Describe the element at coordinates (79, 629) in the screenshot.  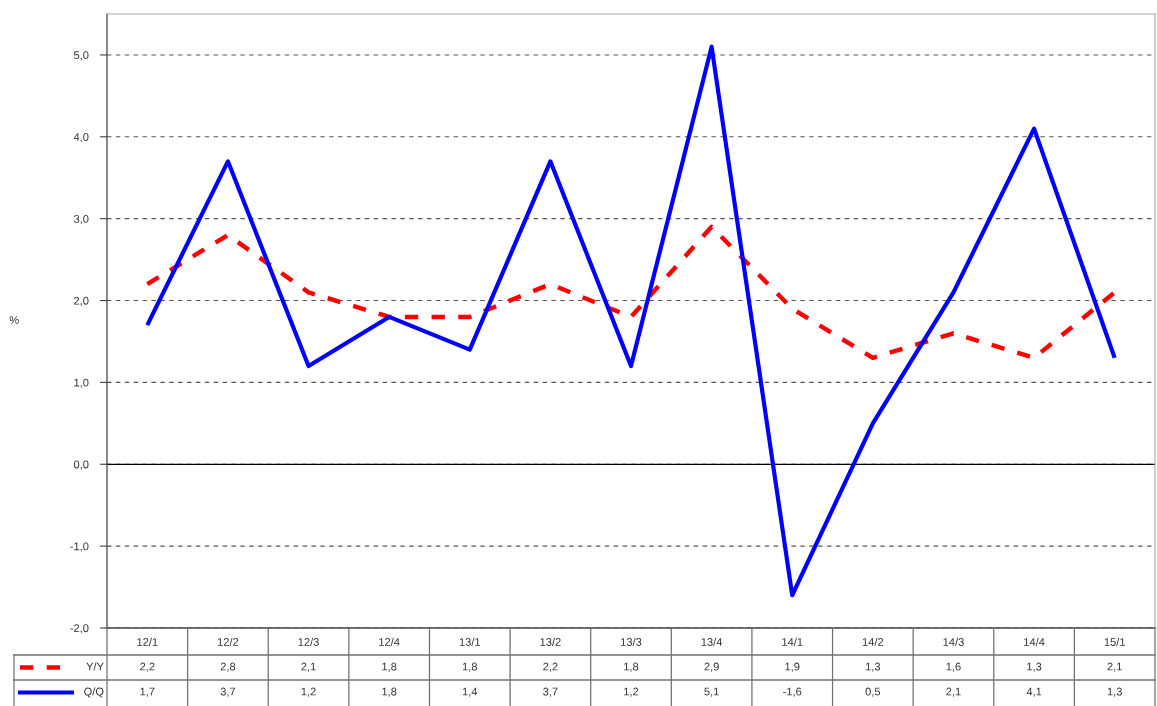
I see `y-tick-label: -2,0` at that location.